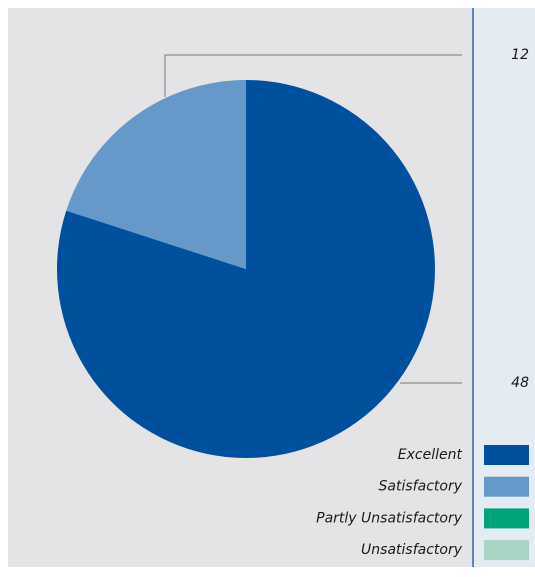 The height and width of the screenshot is (577, 535). I want to click on legend-label: Excellent, so click(430, 455).